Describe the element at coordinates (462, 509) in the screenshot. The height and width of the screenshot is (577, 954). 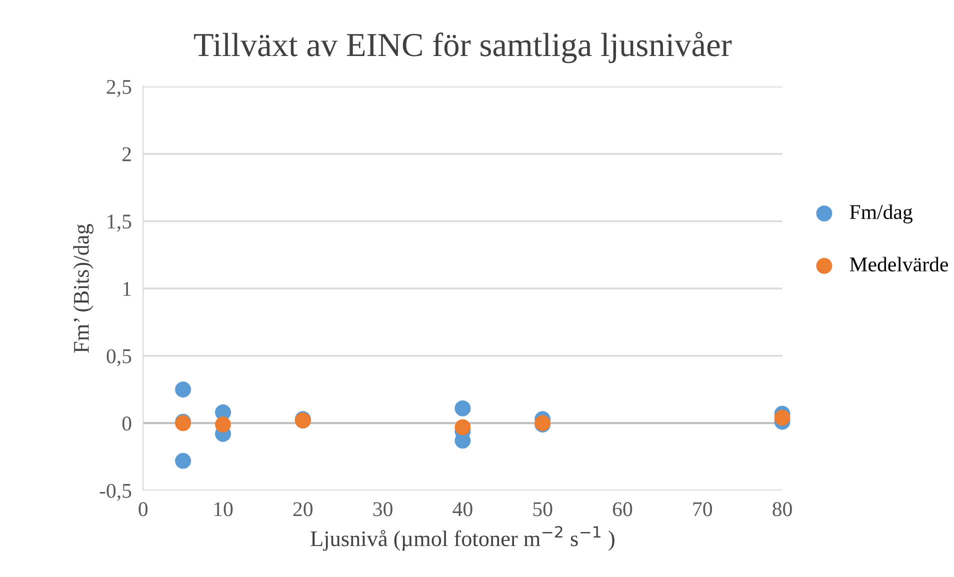
I see `x-tick-label: 40` at that location.